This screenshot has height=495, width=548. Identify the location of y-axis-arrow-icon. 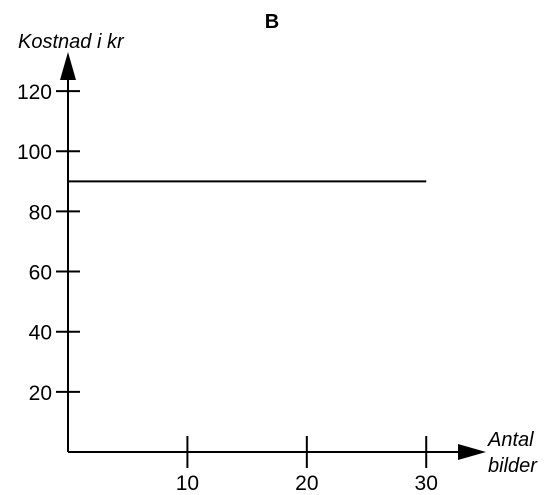
(68, 66).